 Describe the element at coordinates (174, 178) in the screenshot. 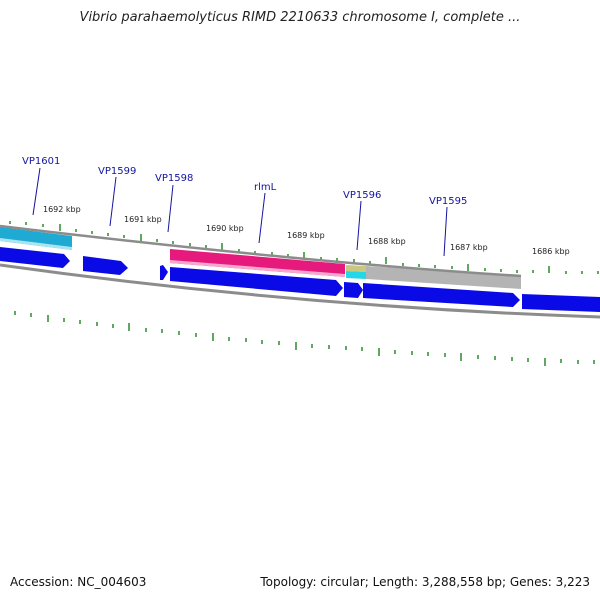

I see `gene-label-vp1598: VP1598` at that location.